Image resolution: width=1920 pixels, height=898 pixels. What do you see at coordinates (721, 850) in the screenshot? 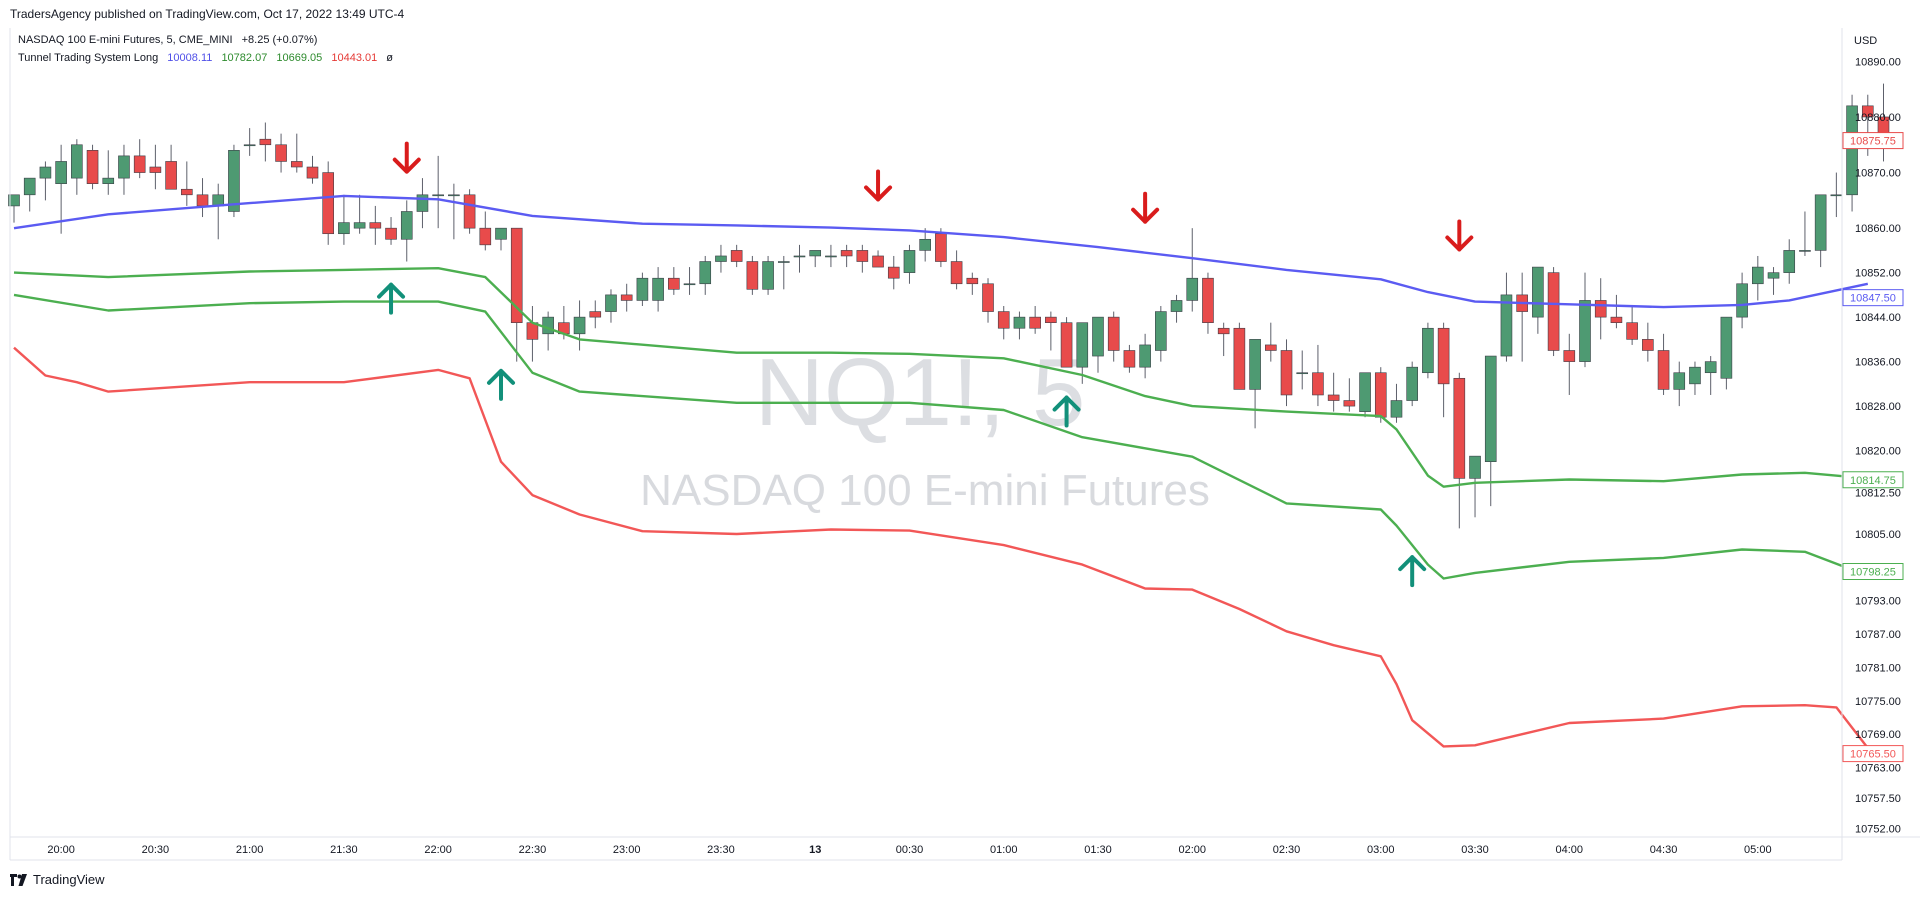
I see `time-tick-label: 23:30` at bounding box center [721, 850].